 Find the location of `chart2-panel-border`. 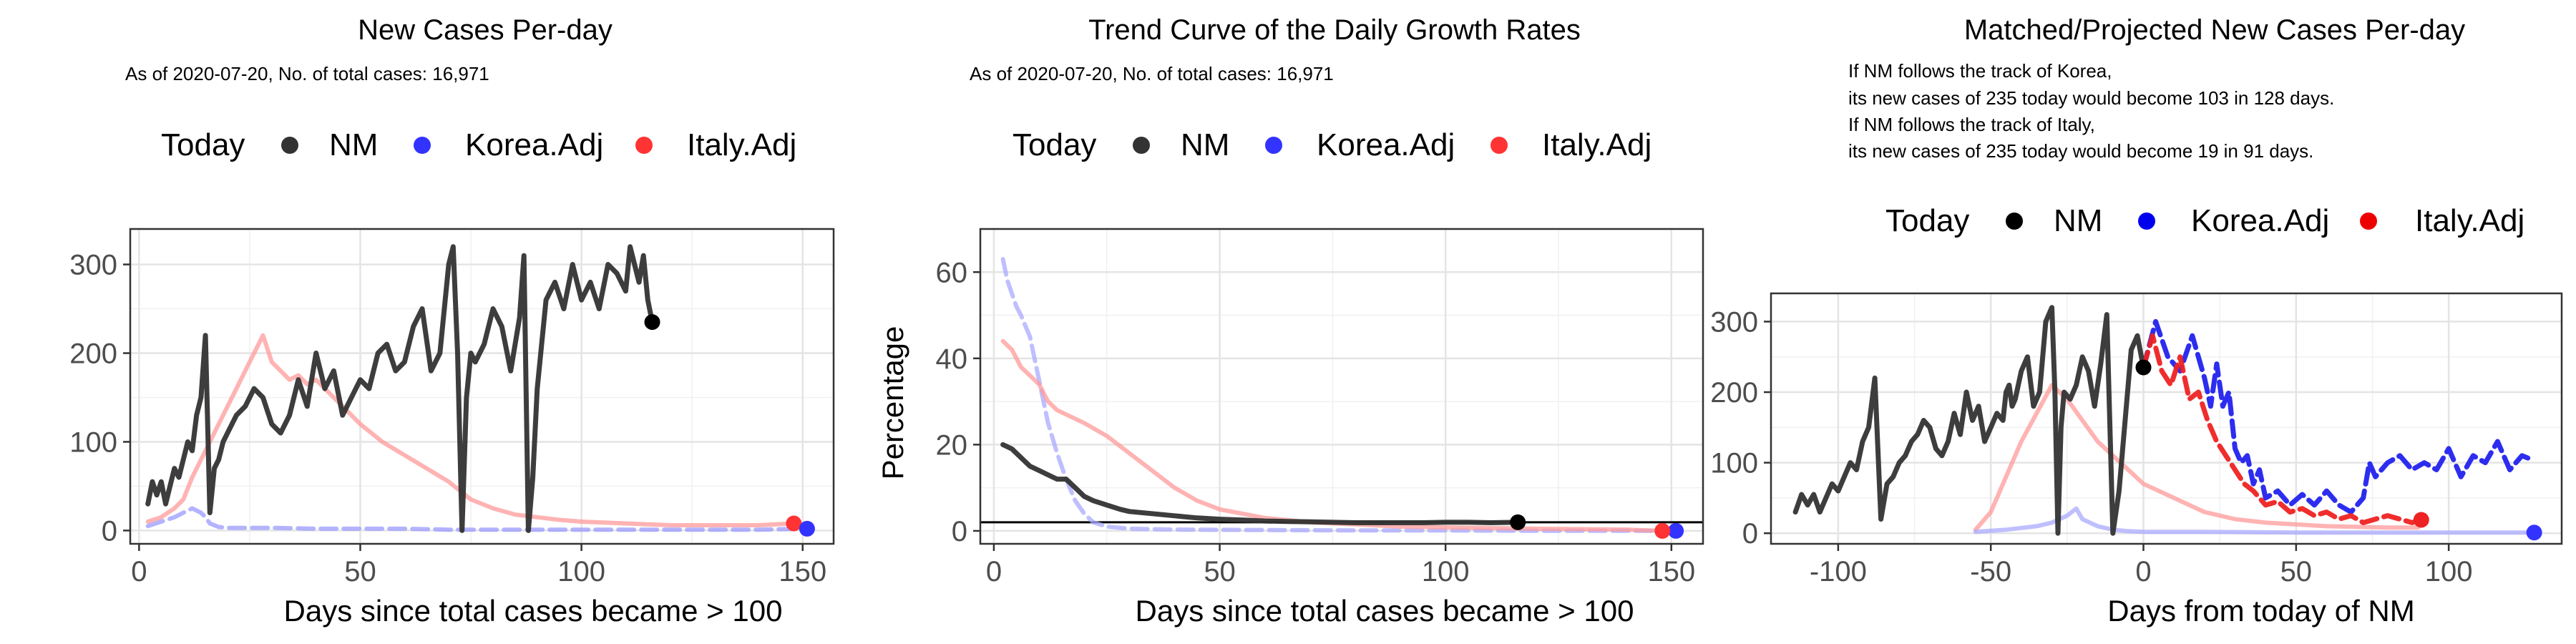

chart2-panel-border is located at coordinates (1341, 386).